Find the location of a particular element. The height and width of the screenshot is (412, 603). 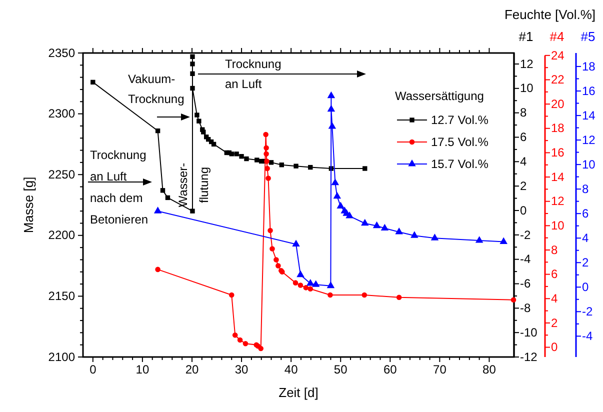

y2-tick-label: -2 is located at coordinates (525, 235).